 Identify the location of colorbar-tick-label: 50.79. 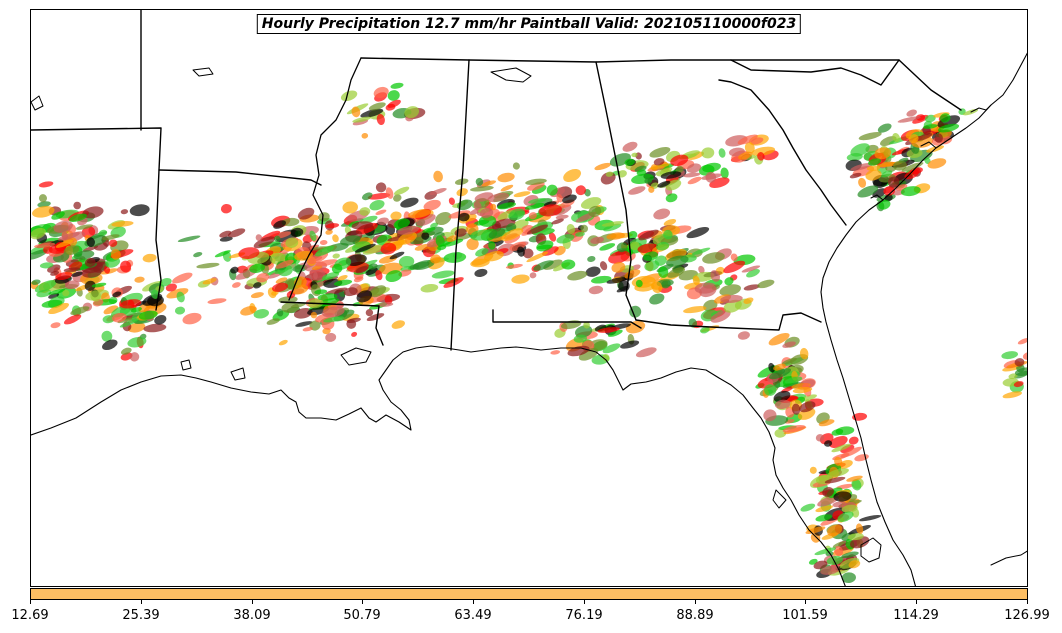
(362, 615).